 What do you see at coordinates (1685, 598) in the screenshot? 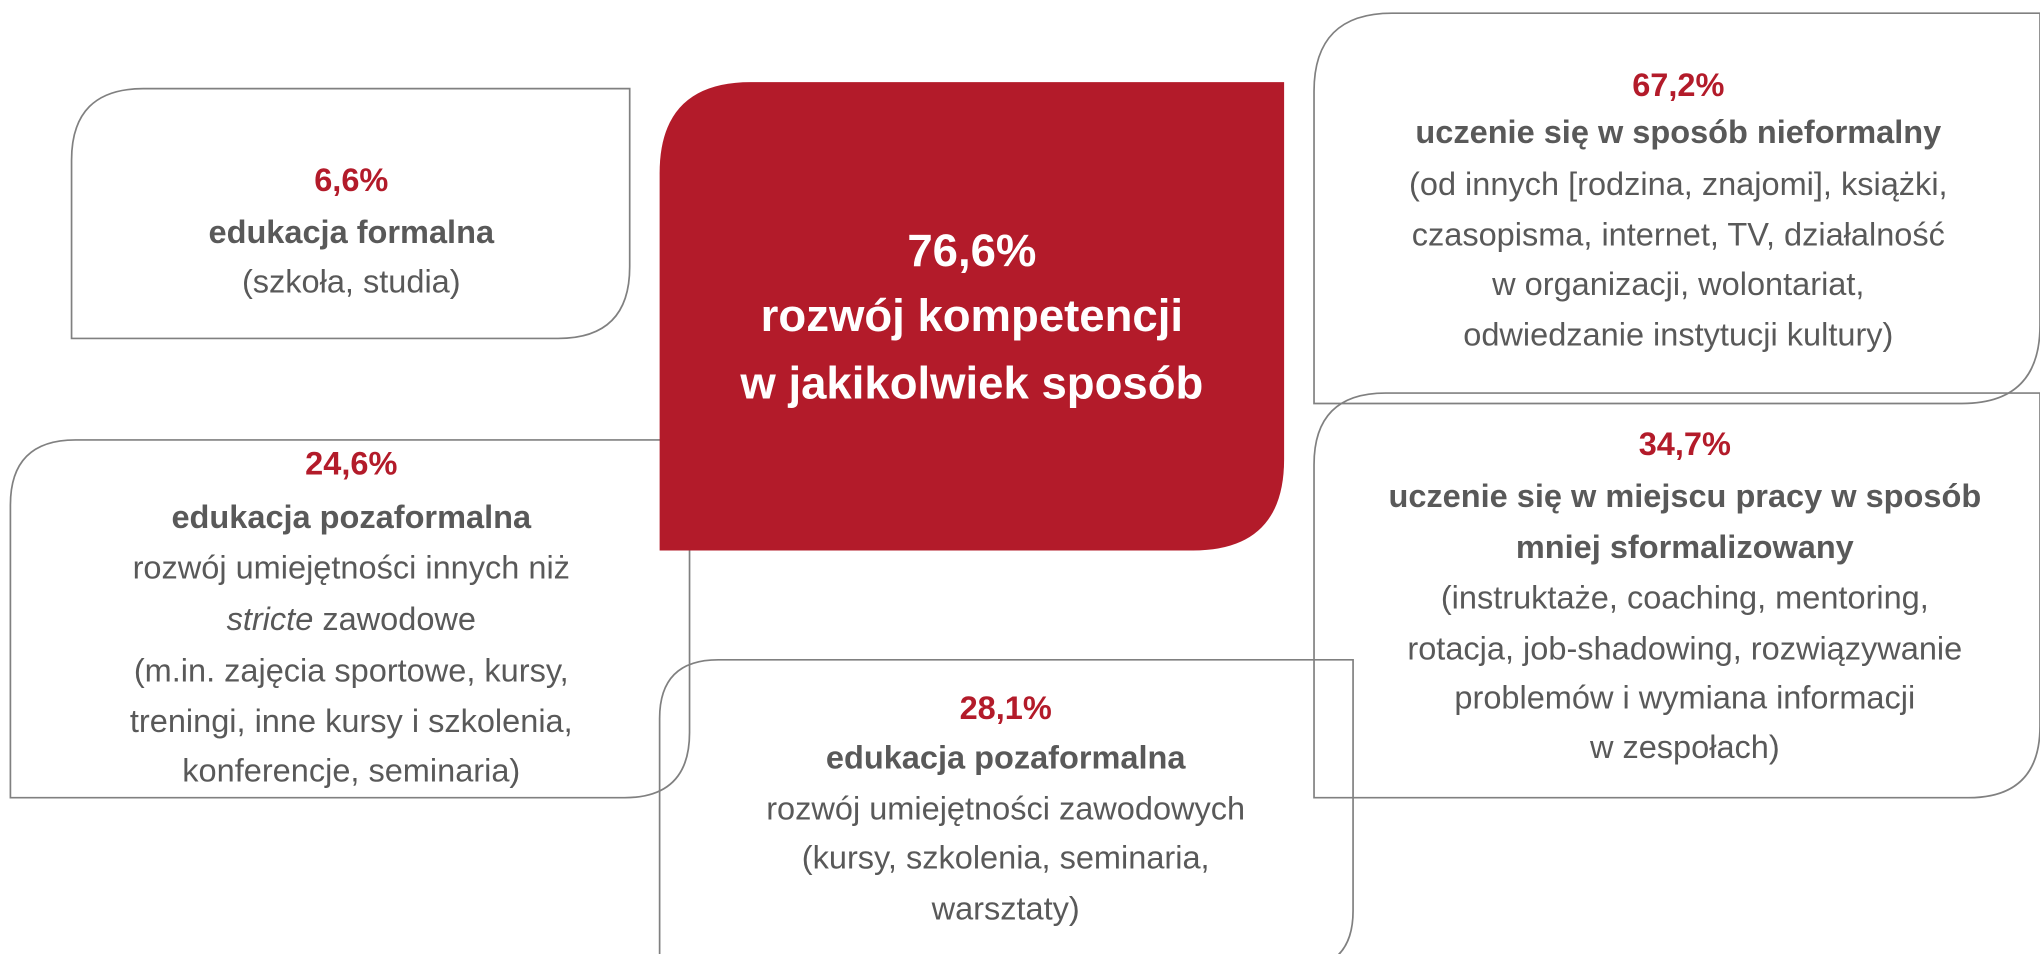
I see `box-line: (instruktaże, coaching, mentoring,` at bounding box center [1685, 598].